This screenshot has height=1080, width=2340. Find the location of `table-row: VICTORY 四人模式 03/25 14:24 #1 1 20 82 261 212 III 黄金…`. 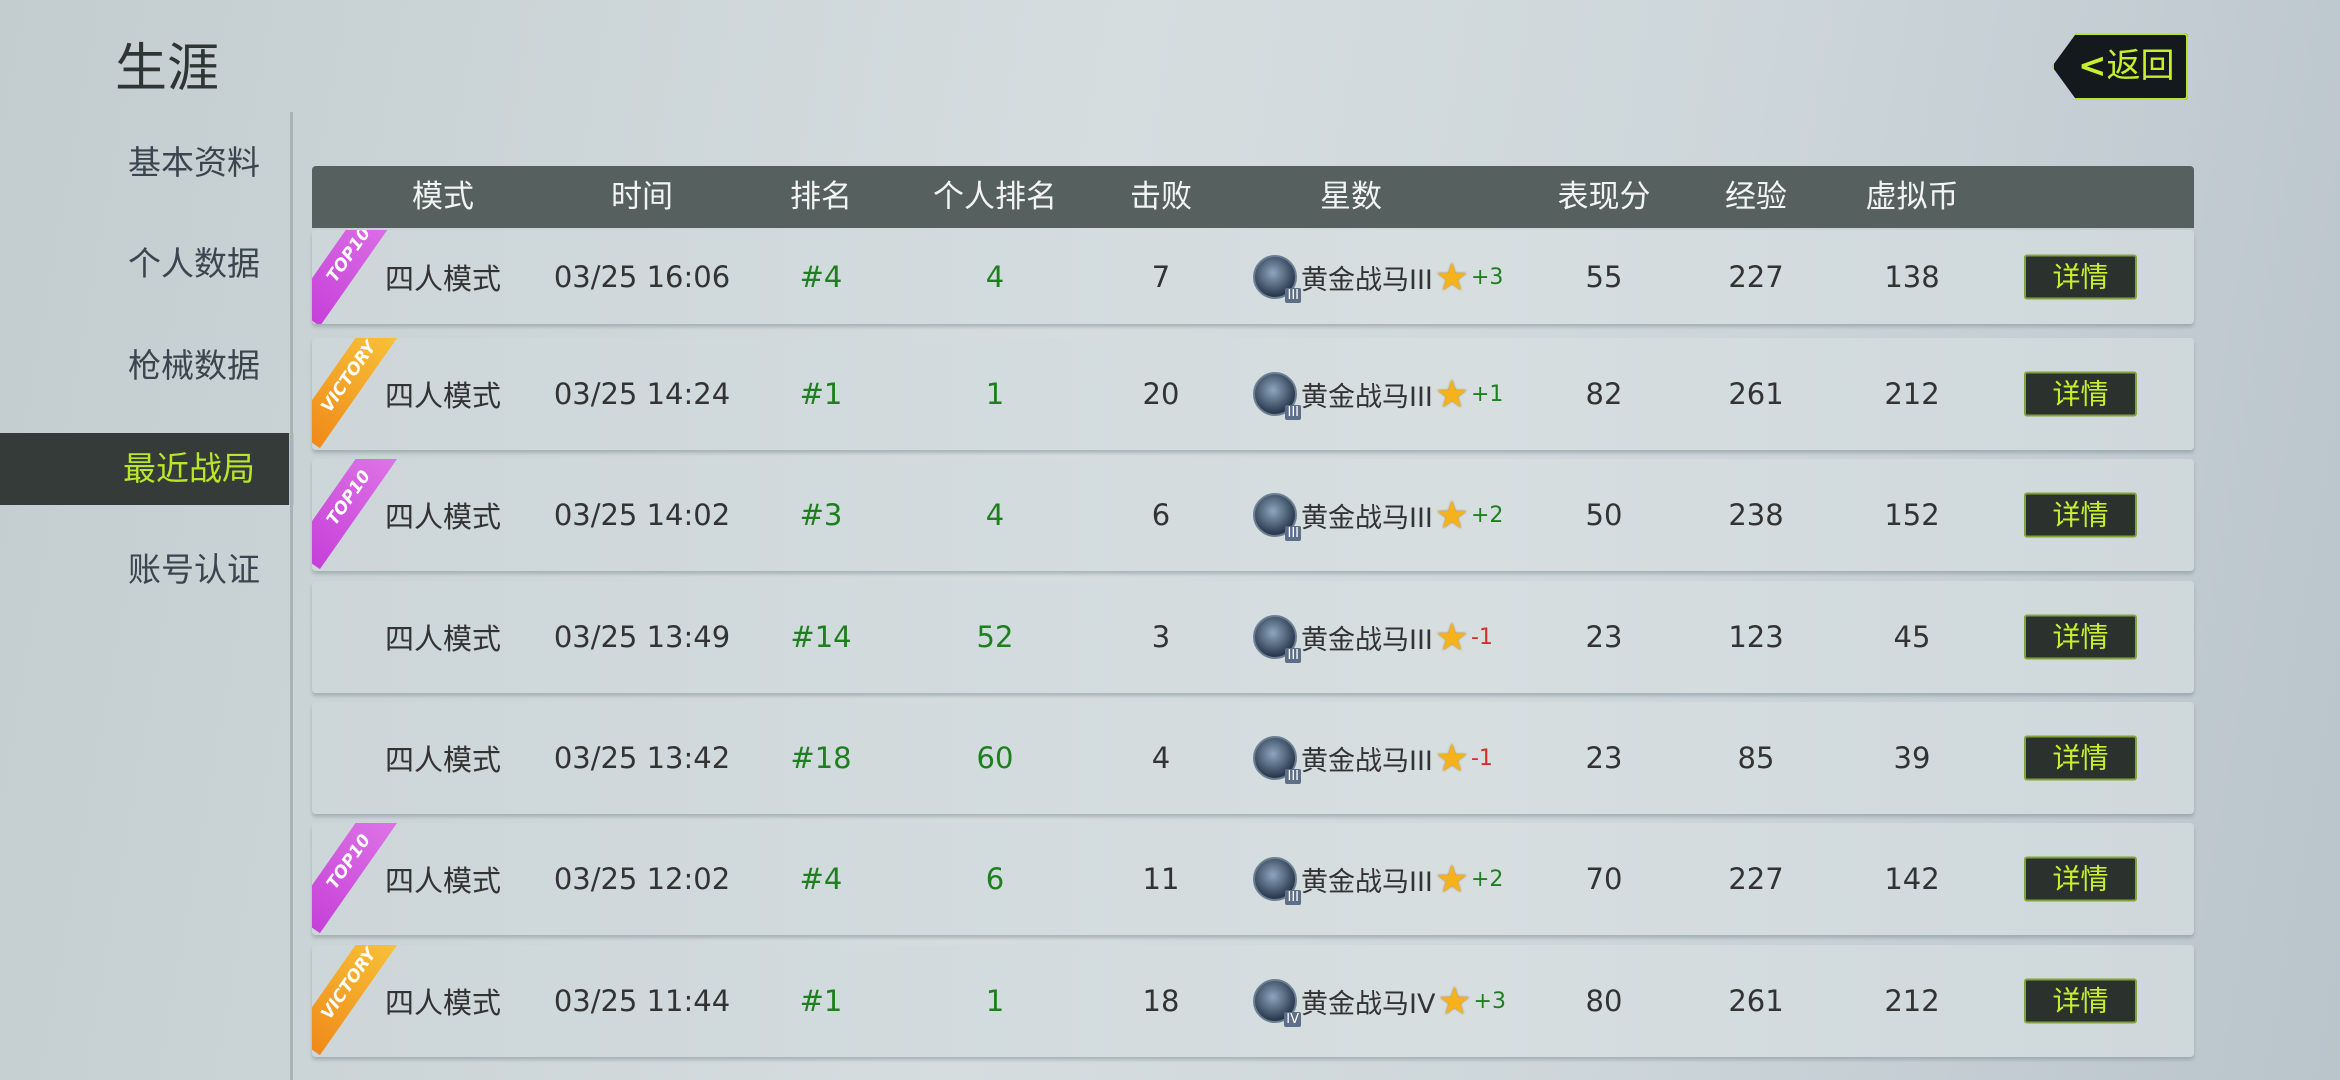

table-row: VICTORY 四人模式 03/25 14:24 #1 1 20 82 261 212 III 黄金… is located at coordinates (1253, 394).